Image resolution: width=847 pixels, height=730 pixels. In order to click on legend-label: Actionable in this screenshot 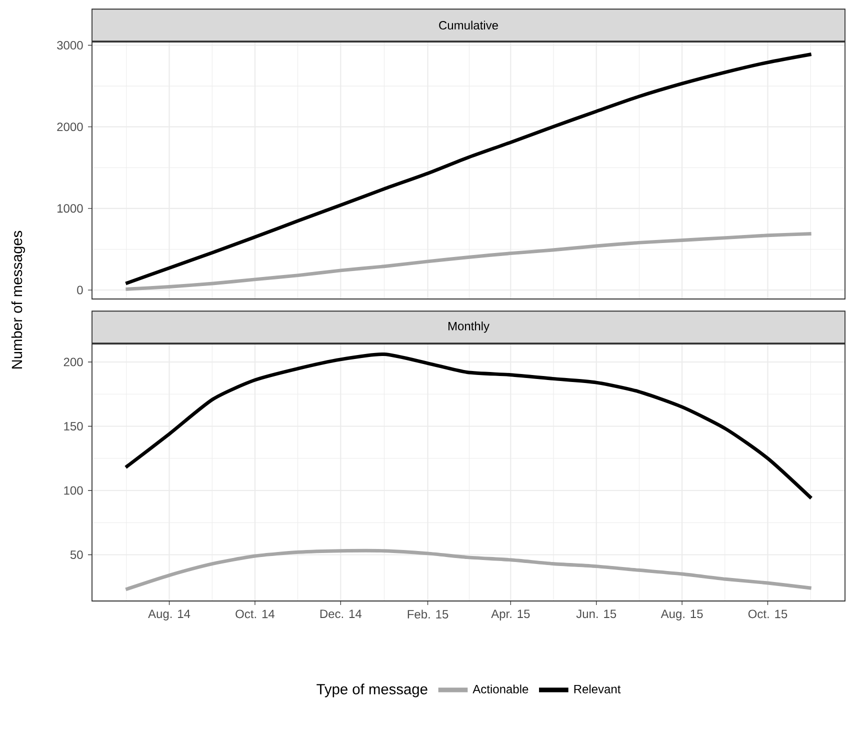, I will do `click(500, 689)`.